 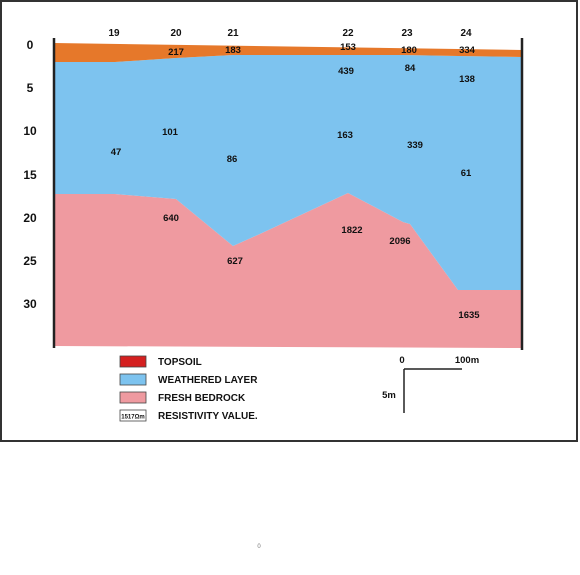 What do you see at coordinates (30, 131) in the screenshot?
I see `depth-tick-label: 10` at bounding box center [30, 131].